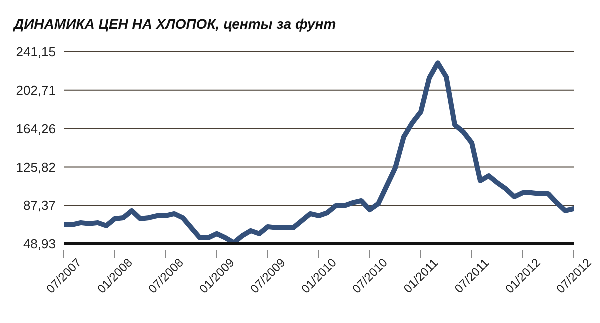 The width and height of the screenshot is (600, 323). What do you see at coordinates (39, 244) in the screenshot?
I see `y-tick-label: 48,93` at bounding box center [39, 244].